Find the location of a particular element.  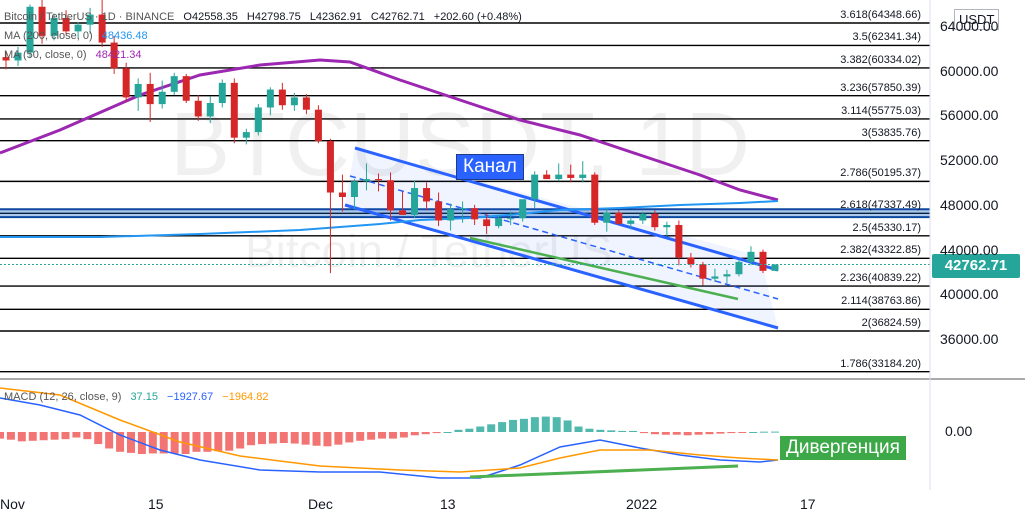

macd-line is located at coordinates (389, 438).